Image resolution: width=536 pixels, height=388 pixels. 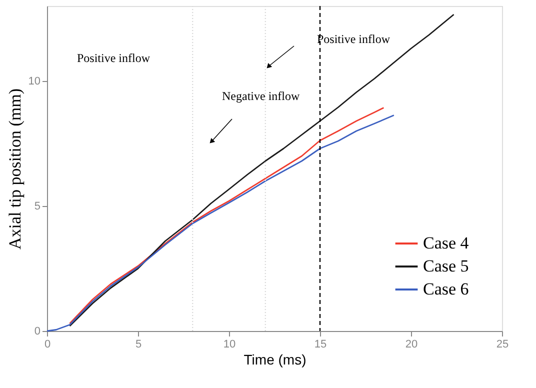 I want to click on x-tick-label: 25, so click(x=502, y=344).